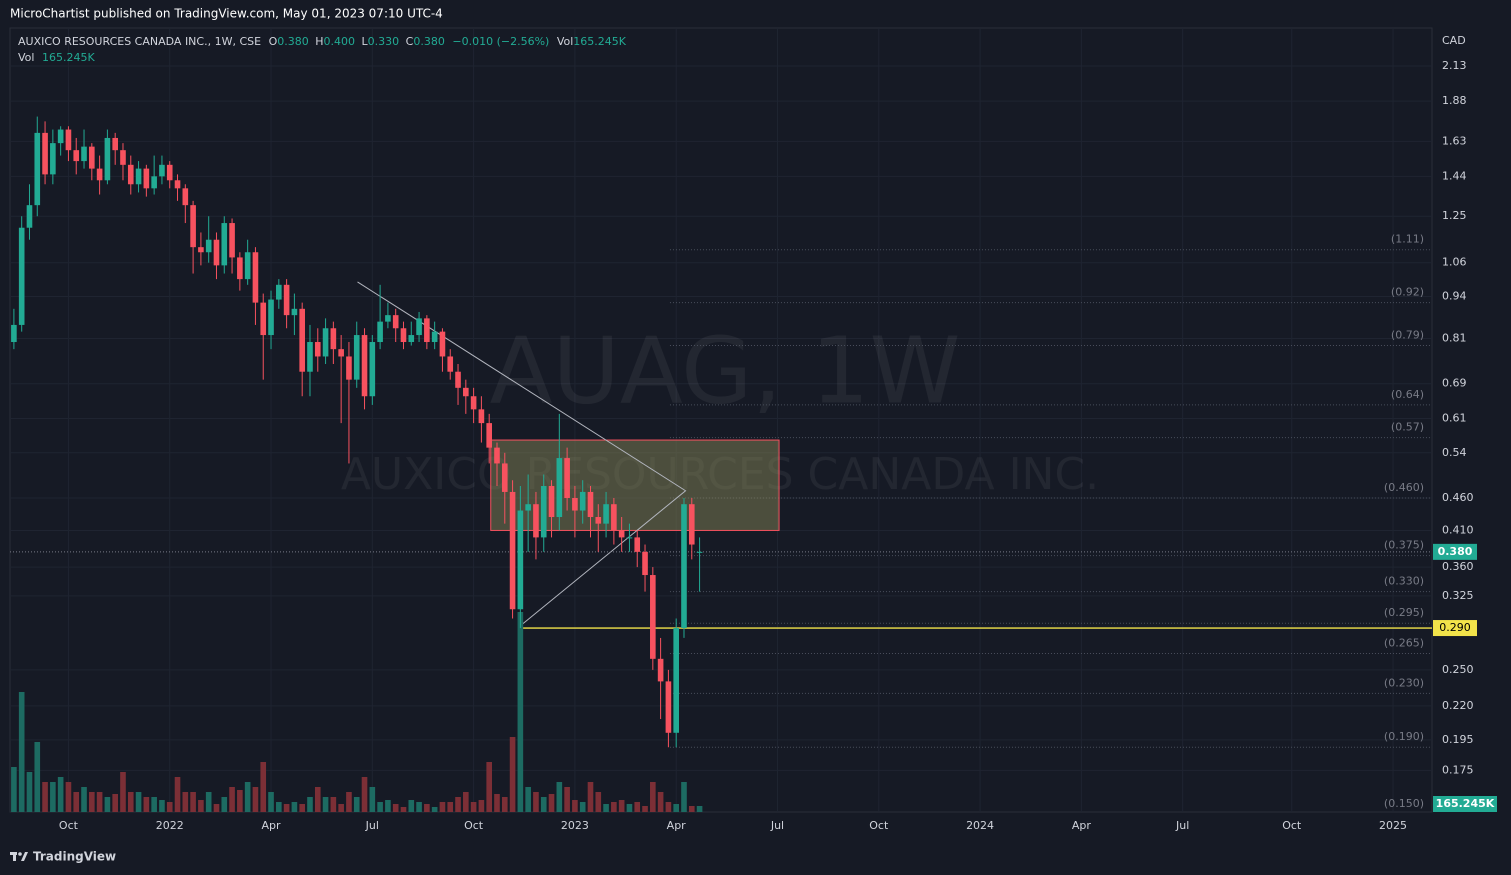 This screenshot has height=875, width=1511. What do you see at coordinates (1407, 394) in the screenshot?
I see `level-label: (0.64)` at bounding box center [1407, 394].